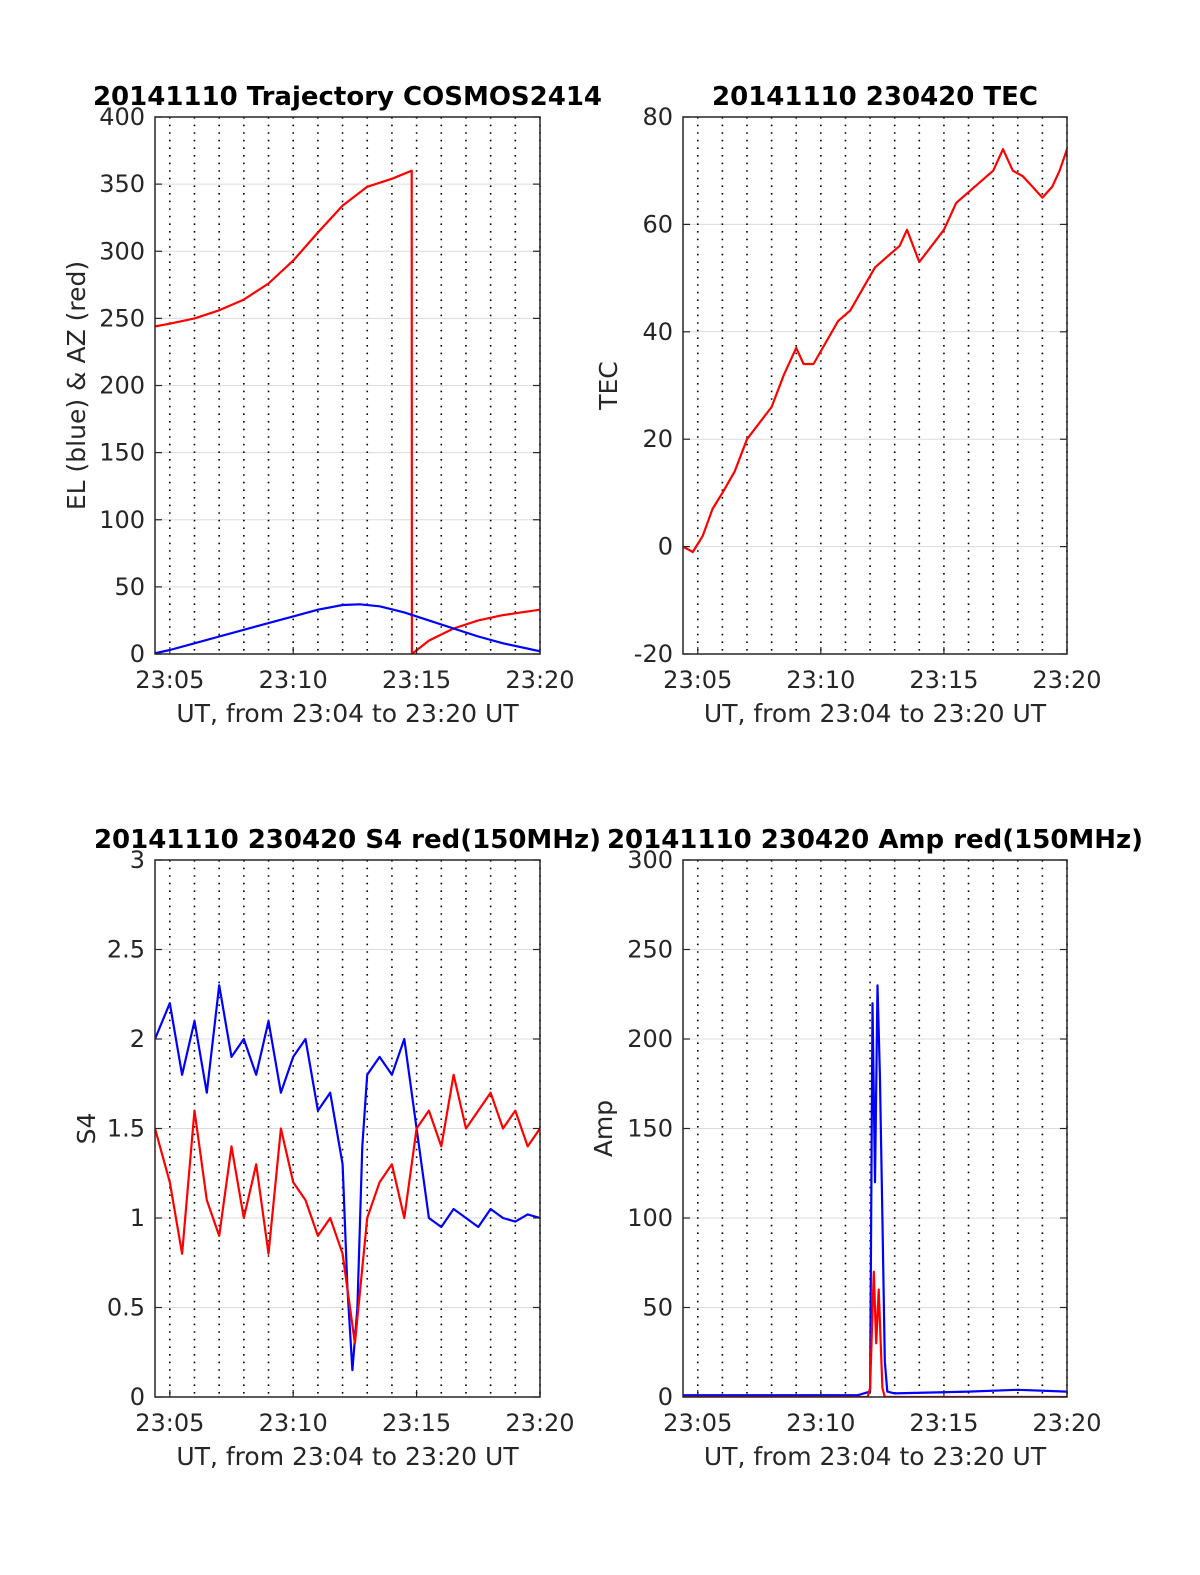  What do you see at coordinates (76, 385) in the screenshot?
I see `y-axis-label: EL (blue) & AZ (red)` at bounding box center [76, 385].